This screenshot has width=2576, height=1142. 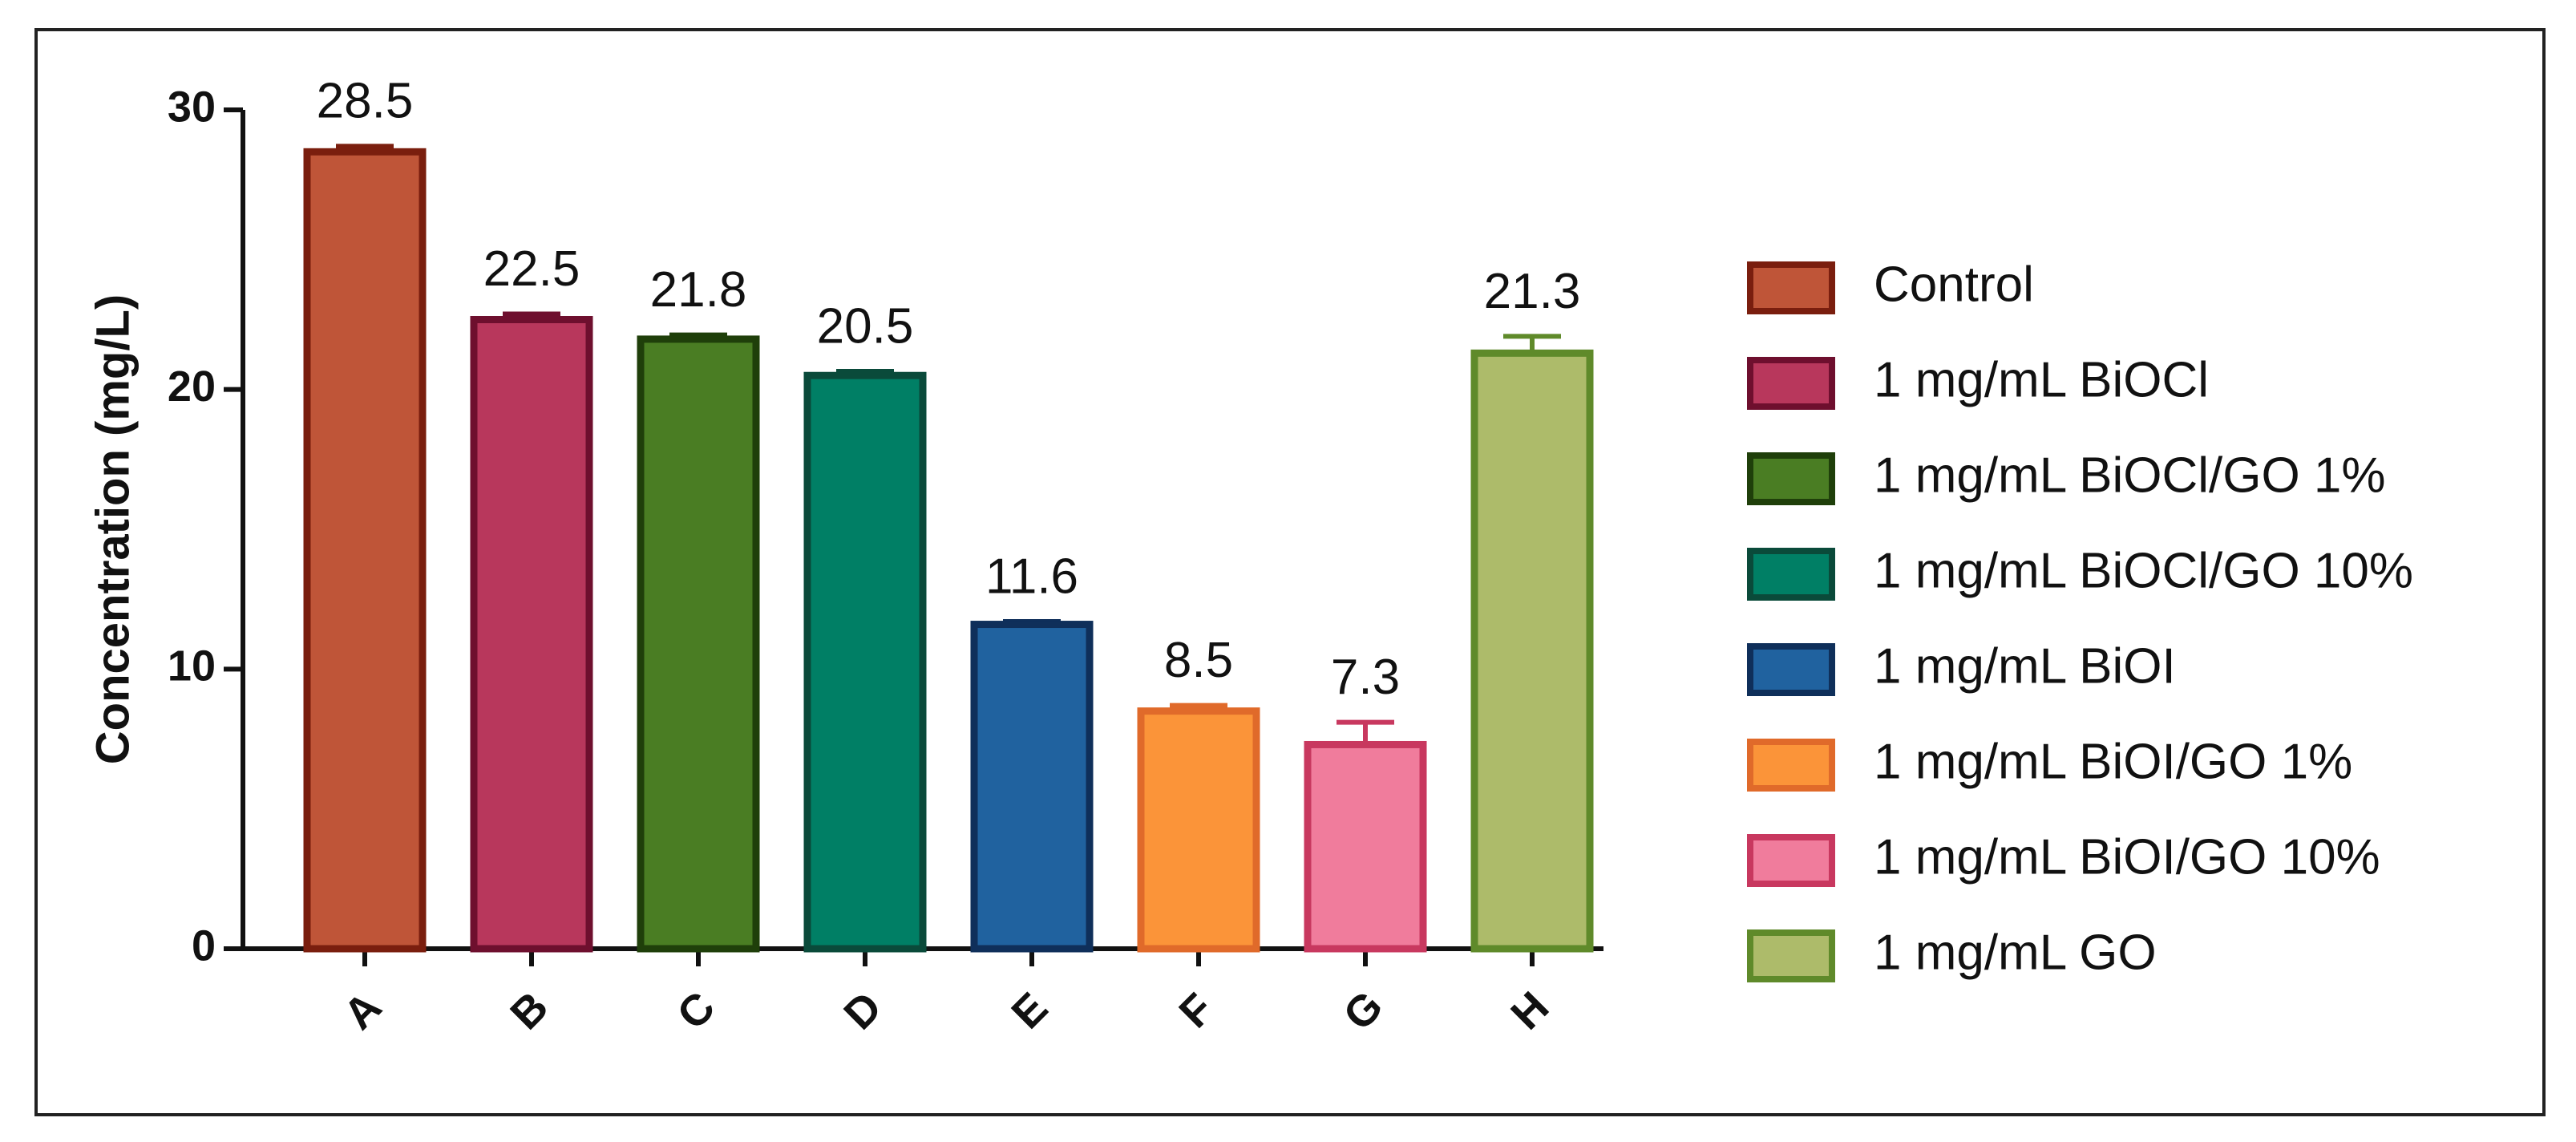 What do you see at coordinates (529, 1011) in the screenshot?
I see `x-tick-label: B` at bounding box center [529, 1011].